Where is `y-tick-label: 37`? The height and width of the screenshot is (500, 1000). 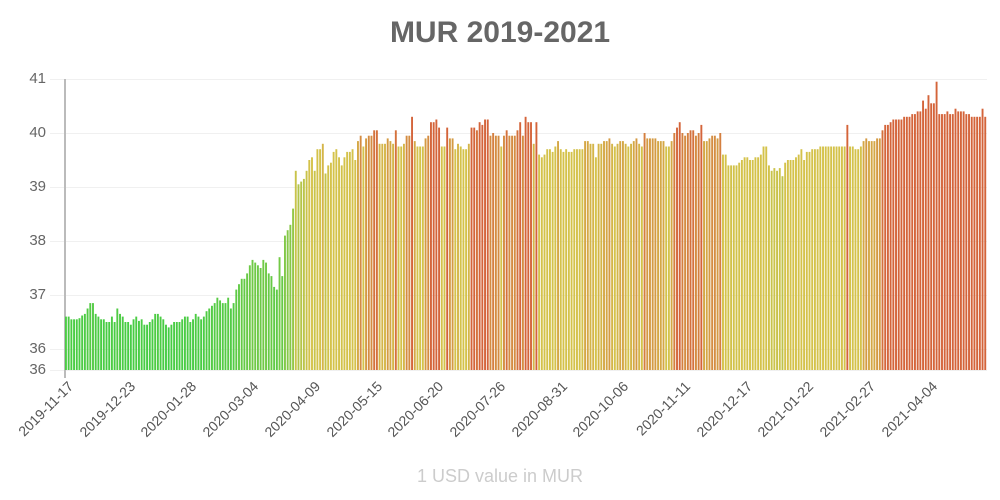
y-tick-label: 37 is located at coordinates (37, 294).